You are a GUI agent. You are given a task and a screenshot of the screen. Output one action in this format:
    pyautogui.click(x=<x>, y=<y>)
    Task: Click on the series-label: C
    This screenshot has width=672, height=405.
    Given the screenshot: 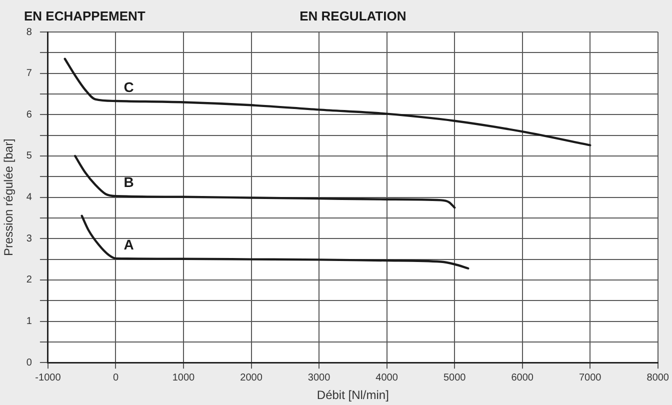 What is the action you would take?
    pyautogui.click(x=129, y=86)
    